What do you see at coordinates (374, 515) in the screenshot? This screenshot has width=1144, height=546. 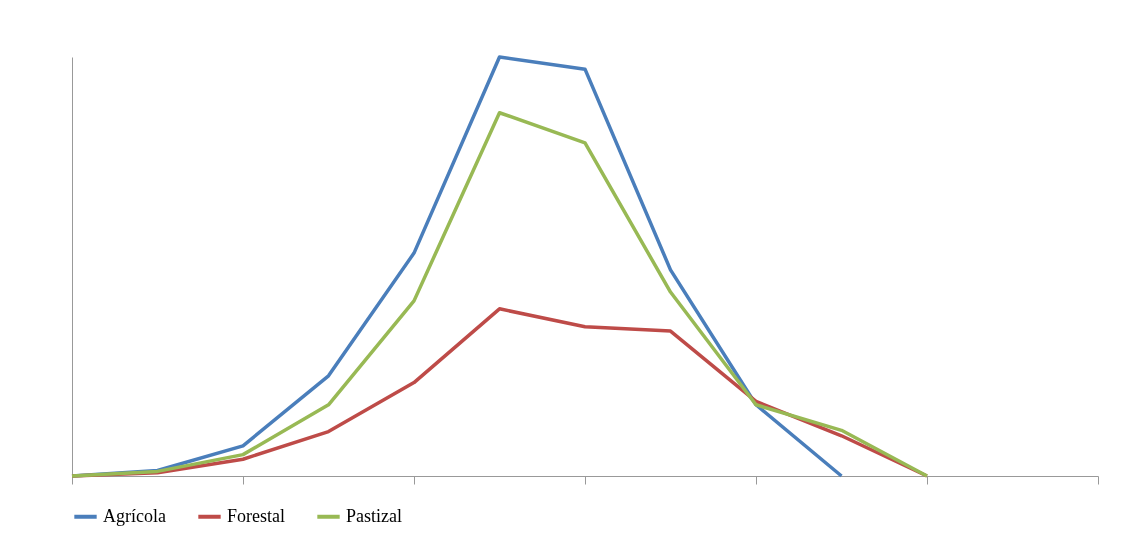 I see `legend-label: Pastizal` at bounding box center [374, 515].